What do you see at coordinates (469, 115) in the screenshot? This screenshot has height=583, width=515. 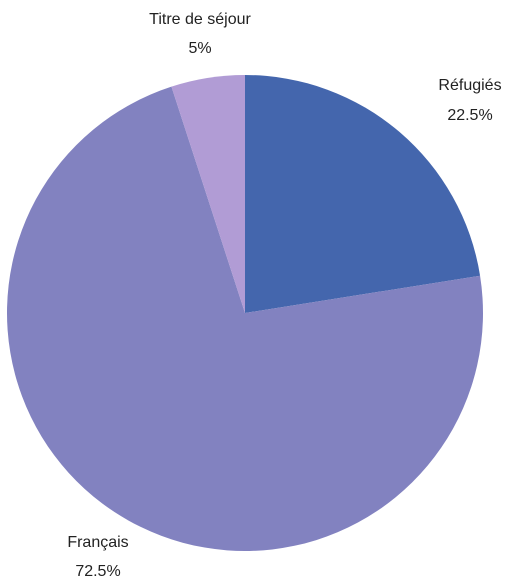 I see `slice-value: 22.5%` at bounding box center [469, 115].